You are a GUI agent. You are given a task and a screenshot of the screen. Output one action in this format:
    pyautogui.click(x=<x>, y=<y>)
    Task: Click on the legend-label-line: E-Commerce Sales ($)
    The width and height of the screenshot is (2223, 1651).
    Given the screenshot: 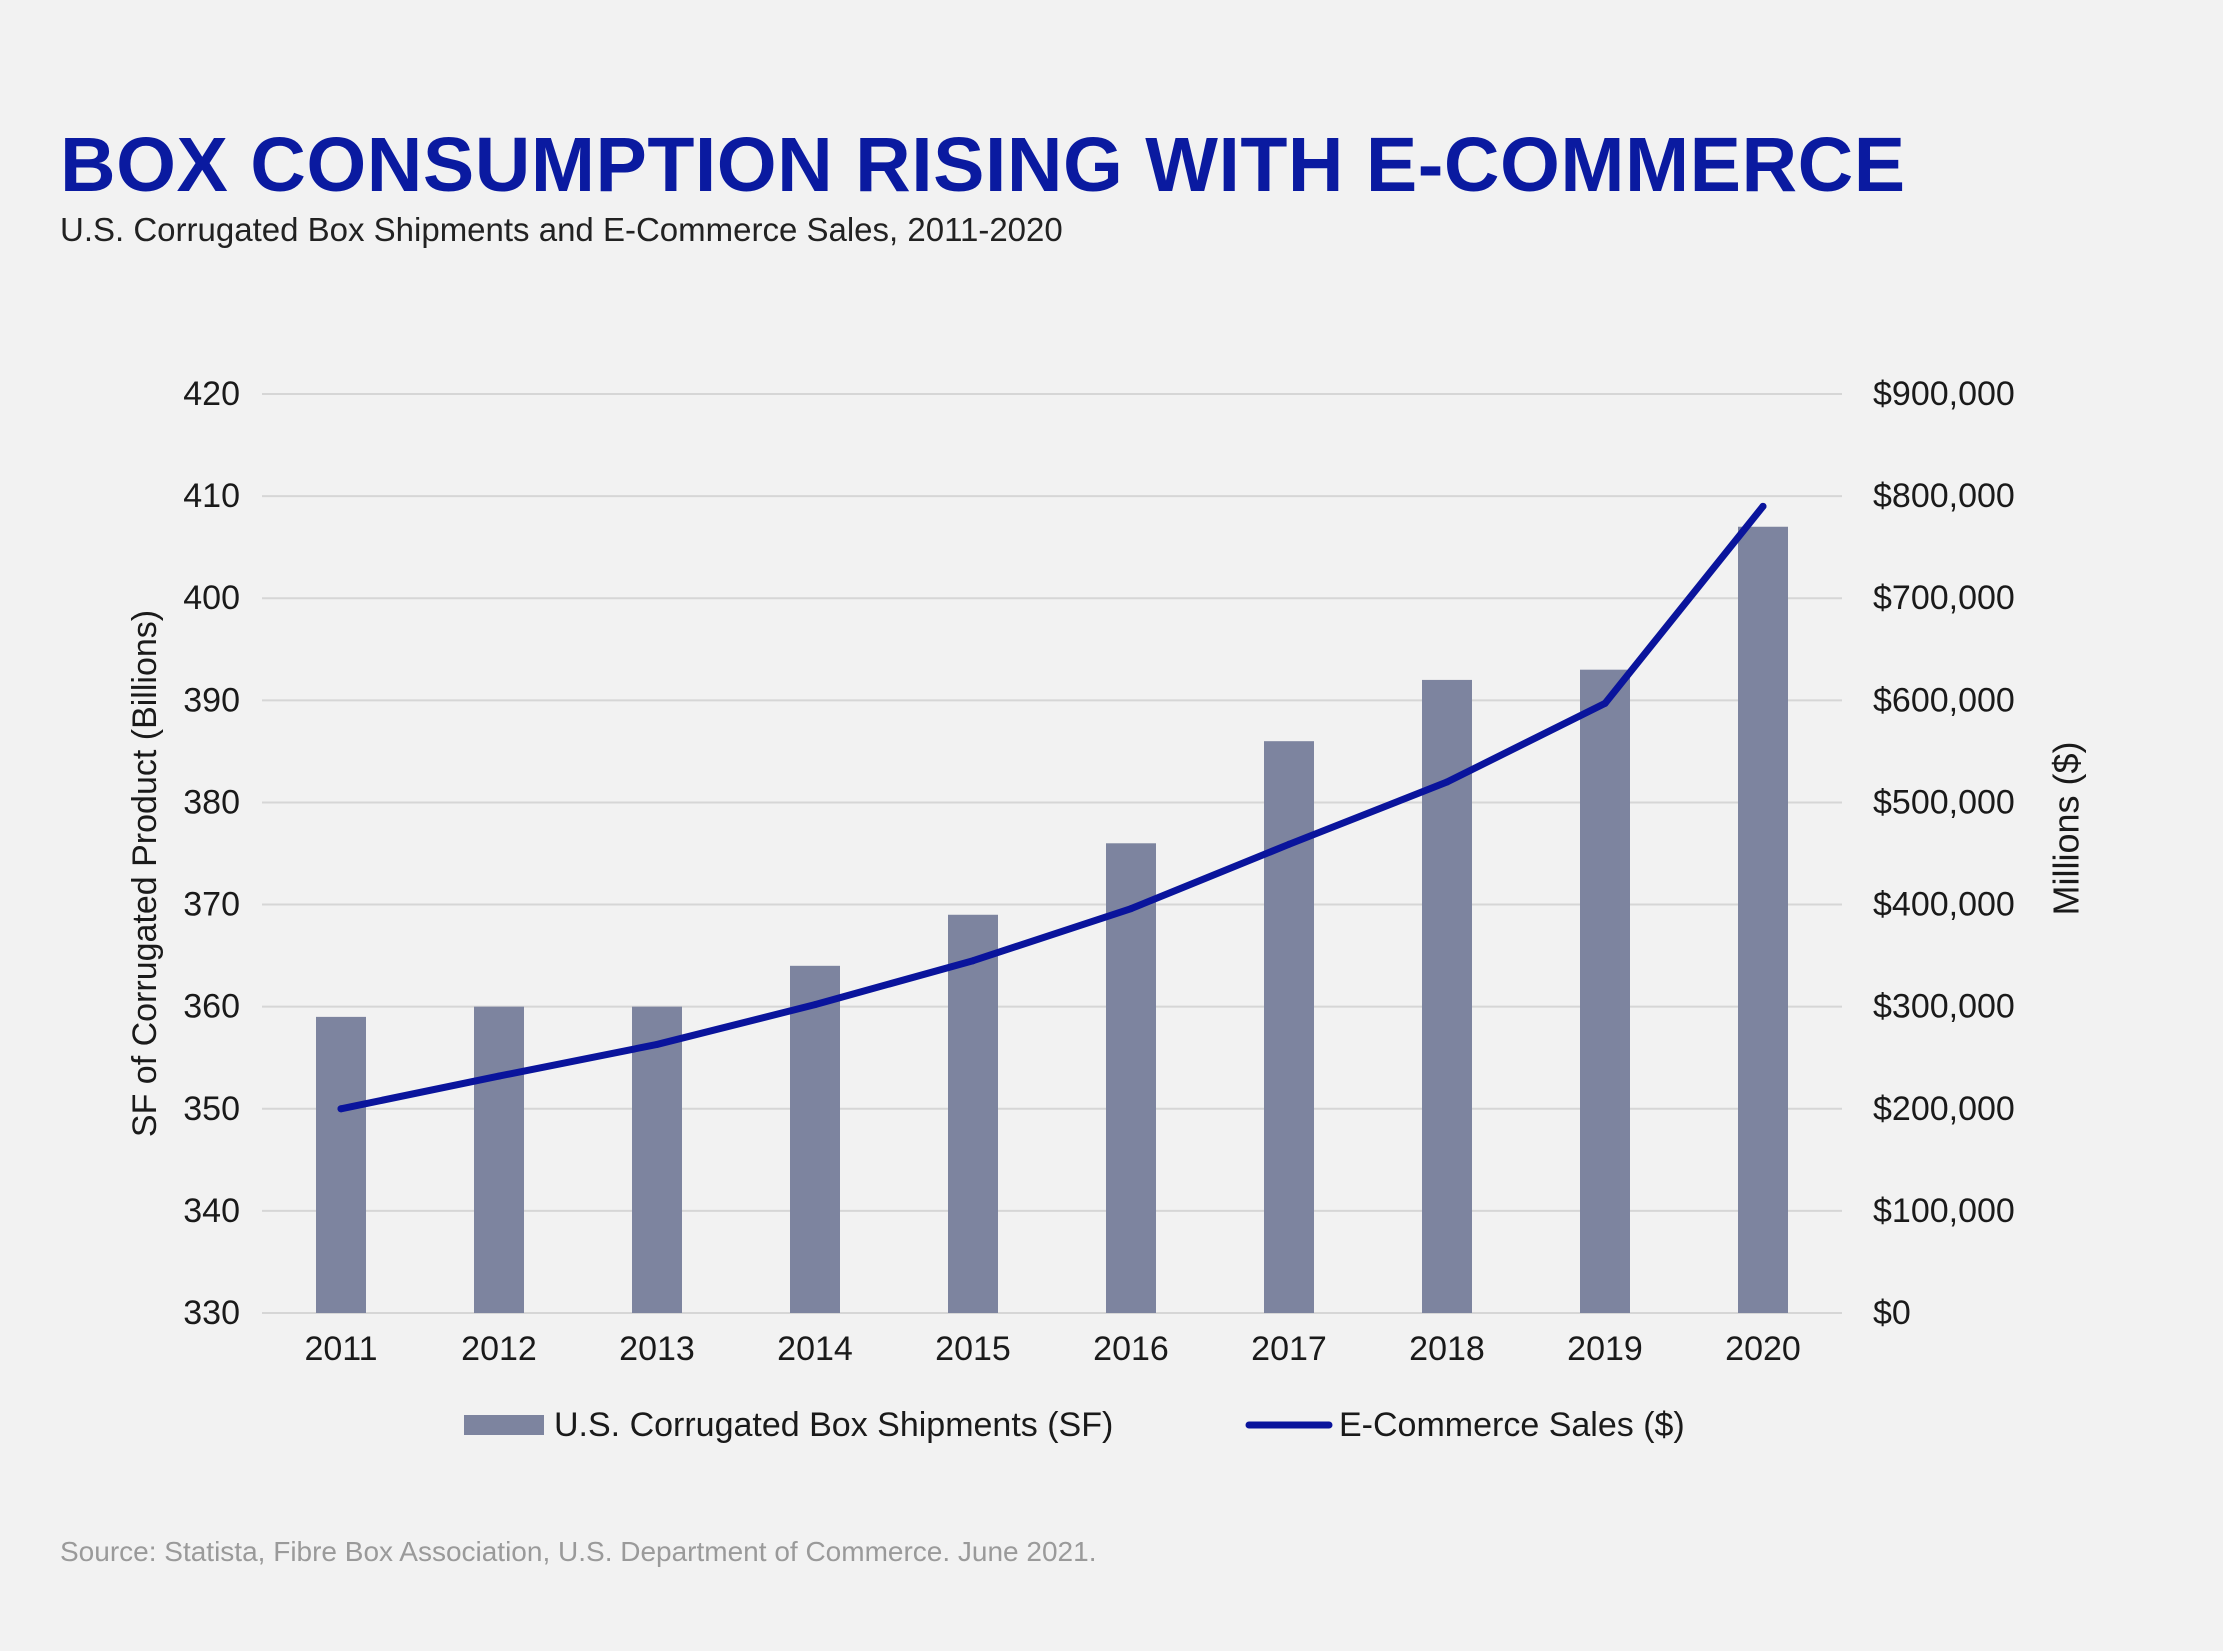 What is the action you would take?
    pyautogui.click(x=1512, y=1425)
    